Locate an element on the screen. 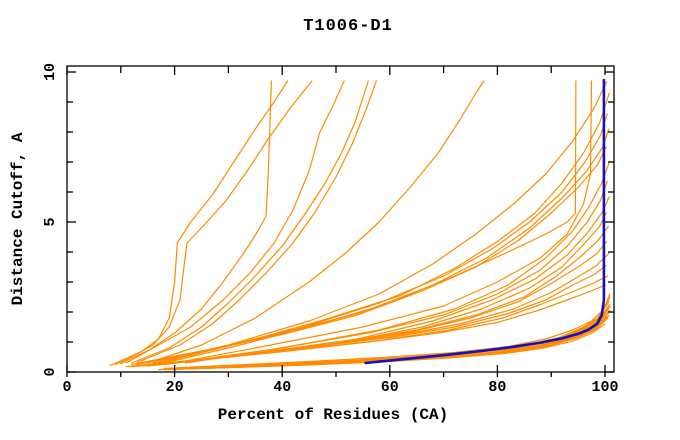 The height and width of the screenshot is (440, 680). x-tick-label: 80 is located at coordinates (497, 387).